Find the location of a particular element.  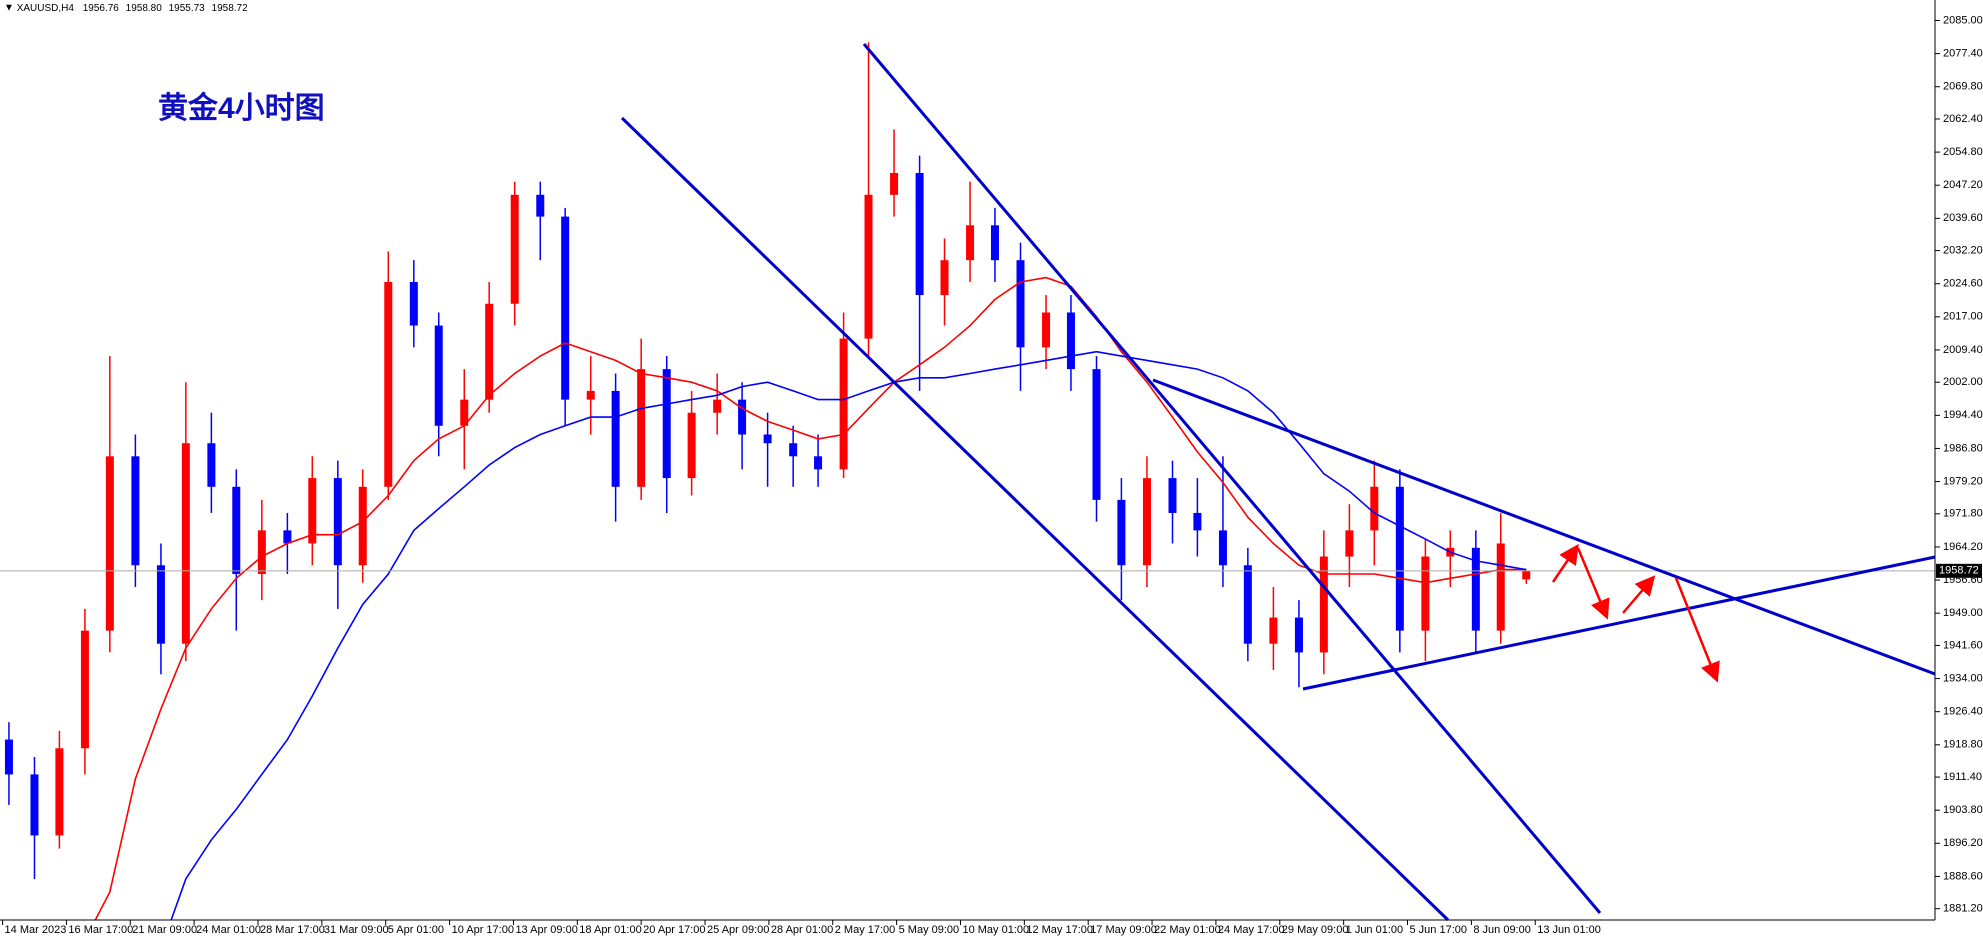

x-tick-label: 13 Apr 09:00 is located at coordinates (546, 930).